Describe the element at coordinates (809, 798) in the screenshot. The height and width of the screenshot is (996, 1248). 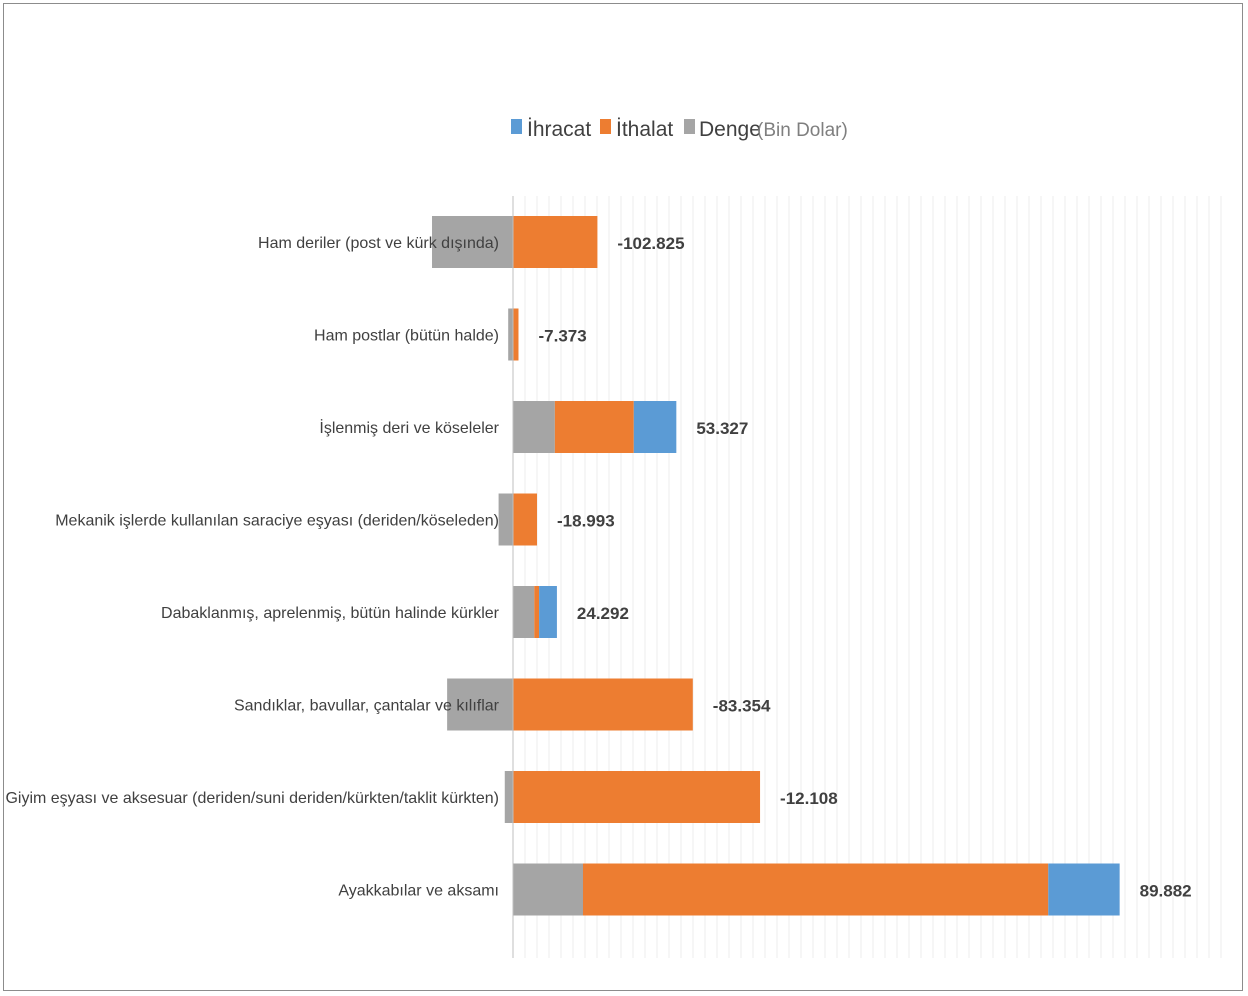
I see `data-label-6: -12.108` at that location.